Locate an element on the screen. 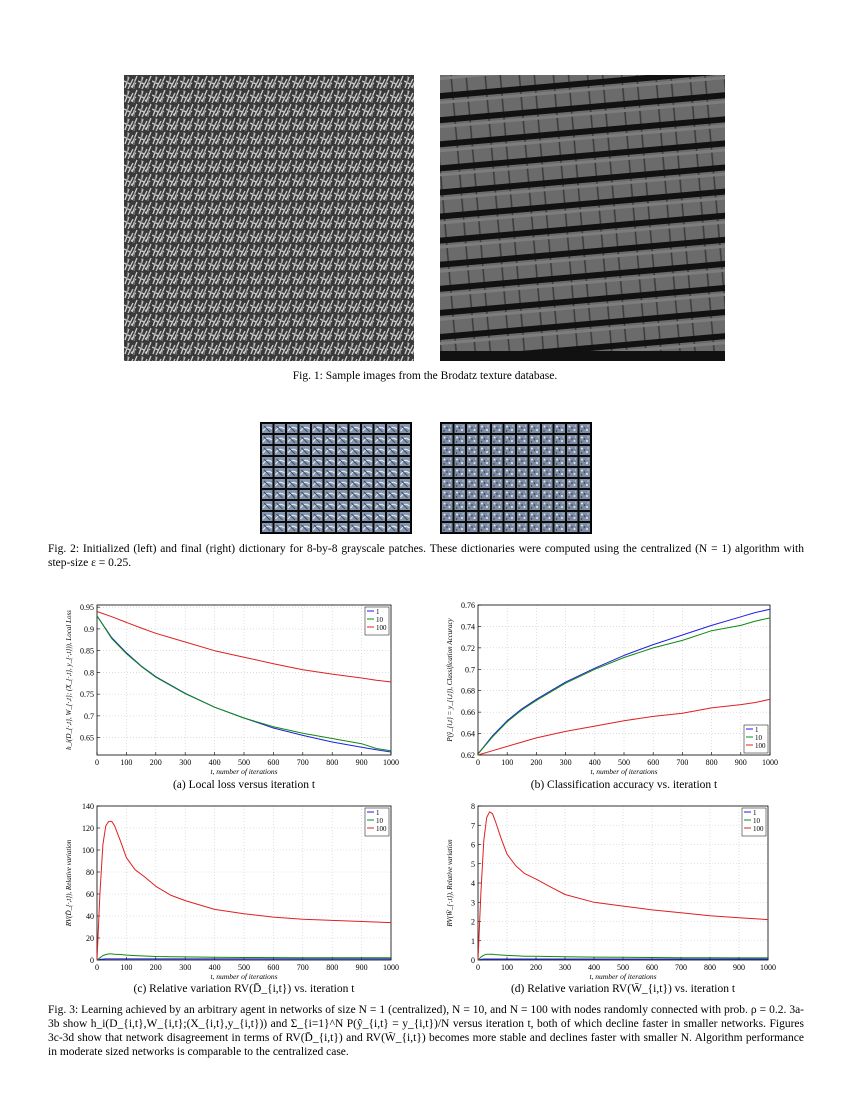 The width and height of the screenshot is (850, 1100). y-tick-label: 0.85 is located at coordinates (87, 651).